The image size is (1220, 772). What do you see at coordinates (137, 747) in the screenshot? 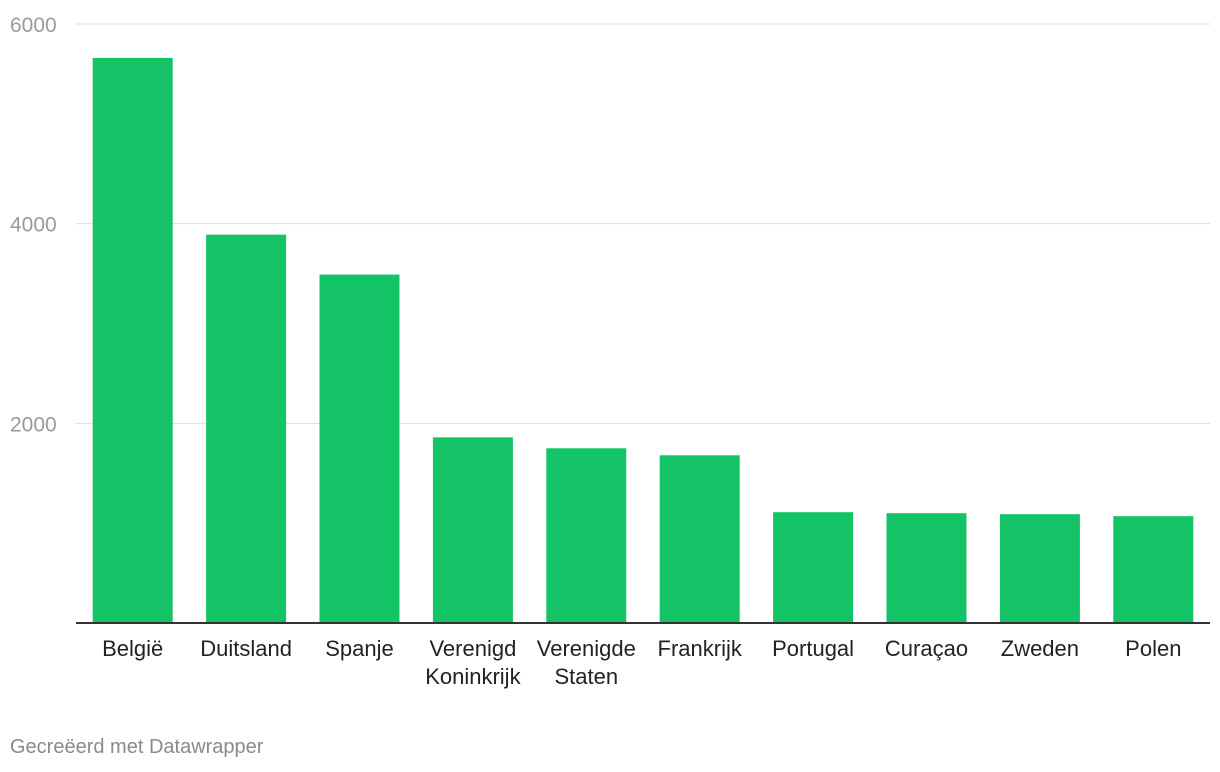
I see `credit-text: Gecreëerd met Datawrapper` at bounding box center [137, 747].